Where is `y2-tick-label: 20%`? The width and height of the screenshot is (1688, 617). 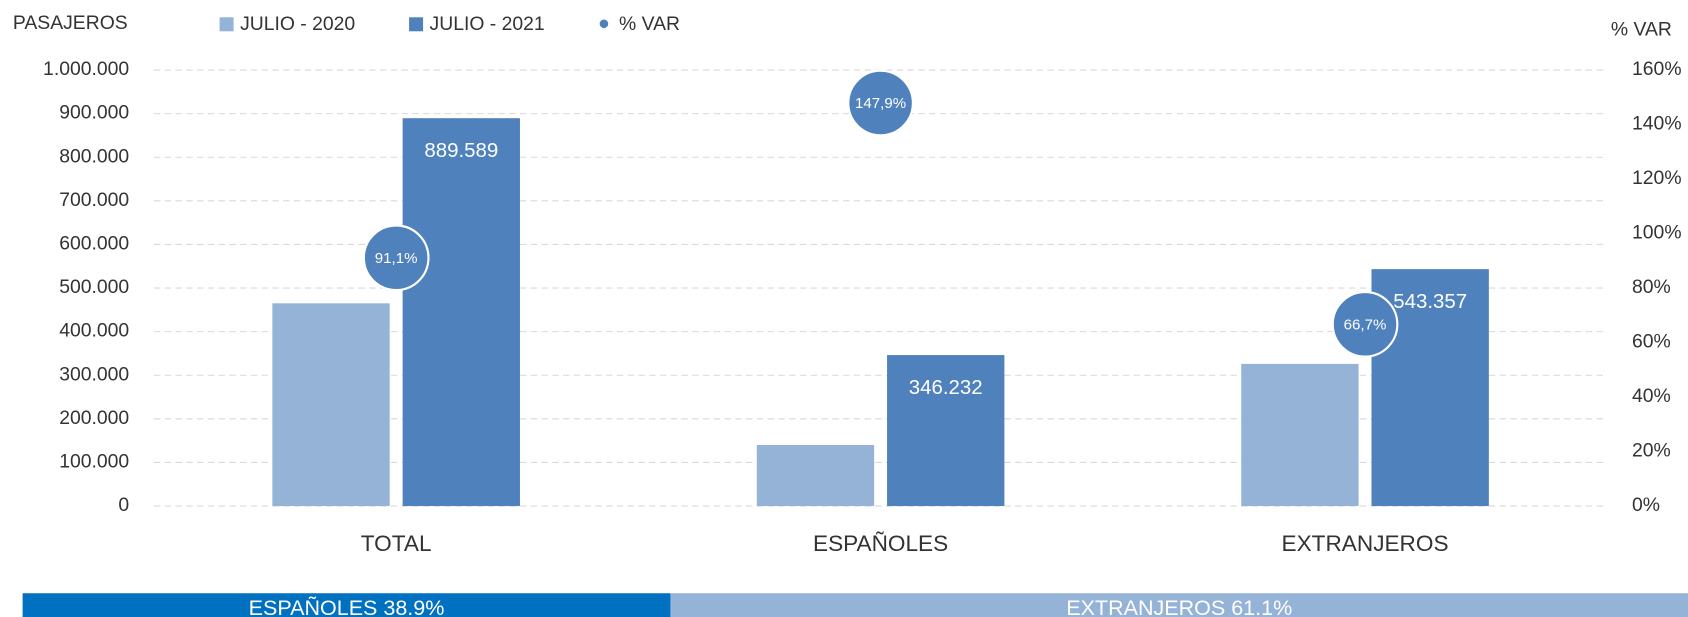
y2-tick-label: 20% is located at coordinates (1651, 451).